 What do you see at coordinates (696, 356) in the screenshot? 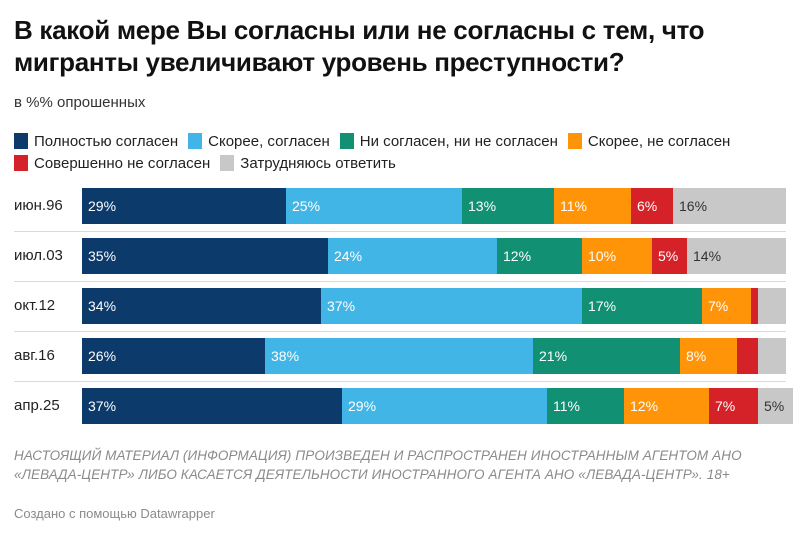
I see `data-label: 8%` at bounding box center [696, 356].